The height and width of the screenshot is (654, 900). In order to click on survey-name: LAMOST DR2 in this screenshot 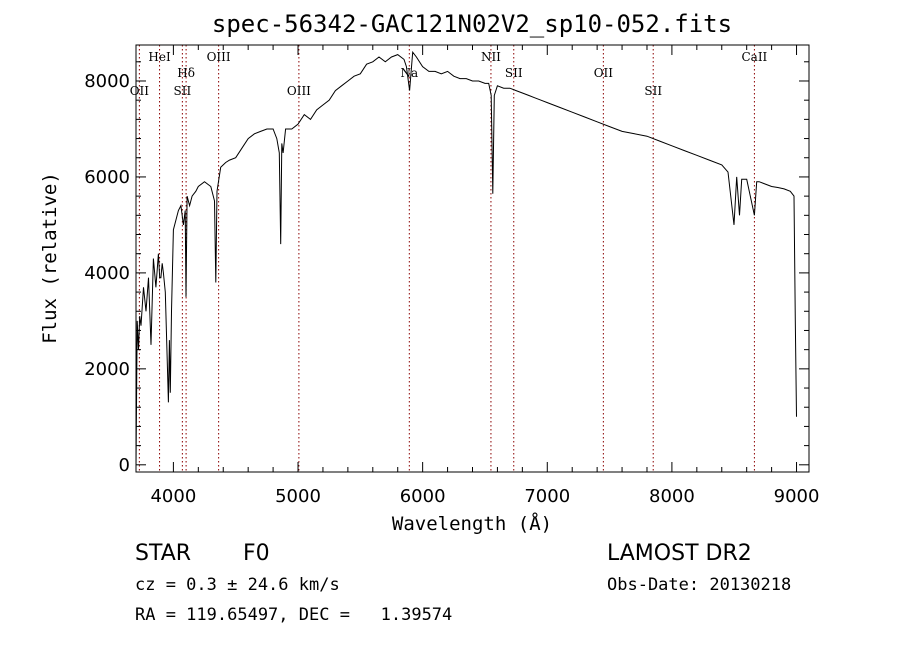, I will do `click(679, 553)`.